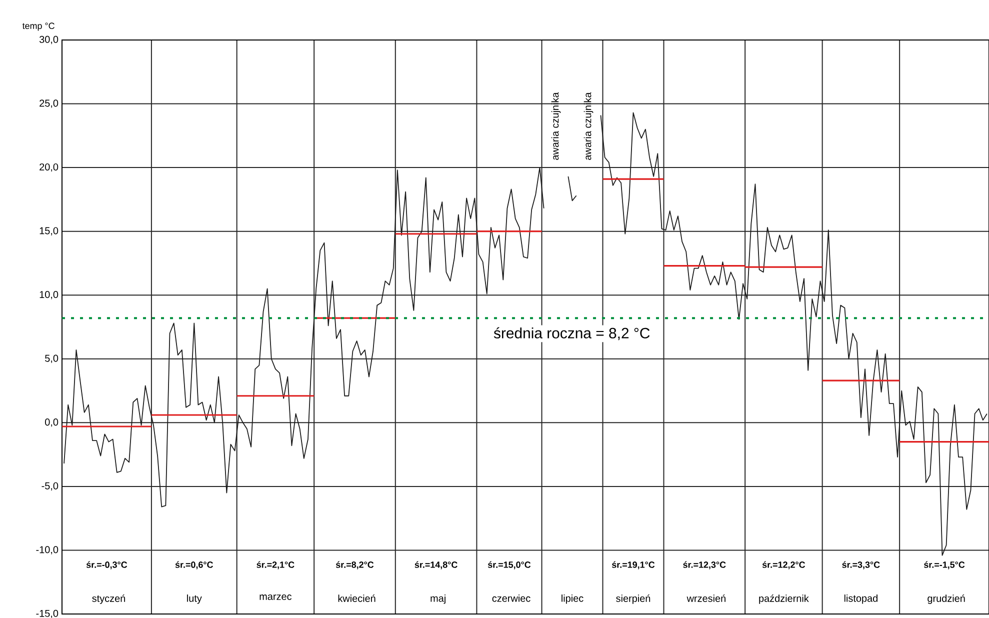 The image size is (989, 618). I want to click on x-tick-label: wrzesień, so click(706, 598).